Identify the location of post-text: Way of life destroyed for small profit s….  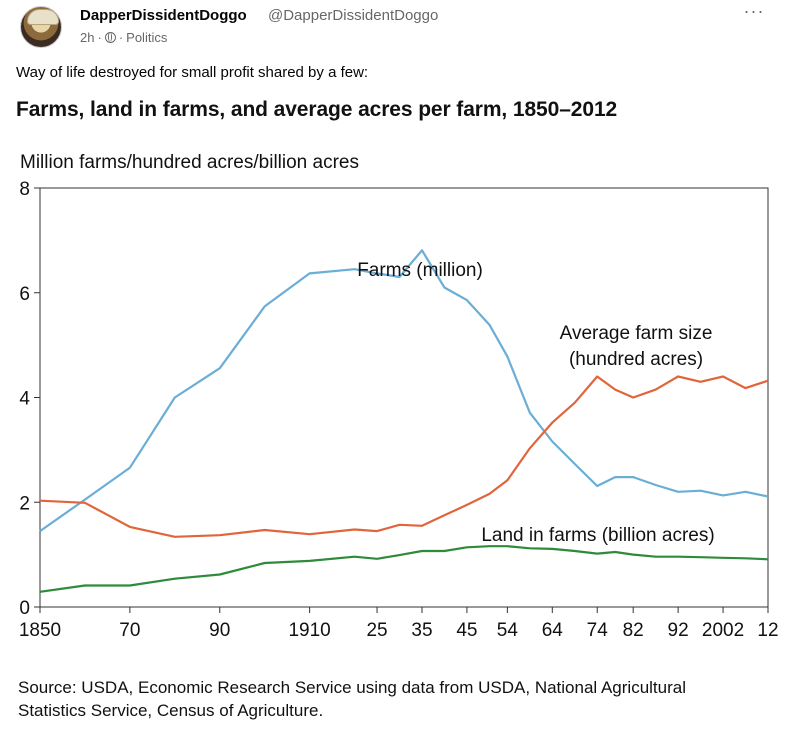
(192, 72).